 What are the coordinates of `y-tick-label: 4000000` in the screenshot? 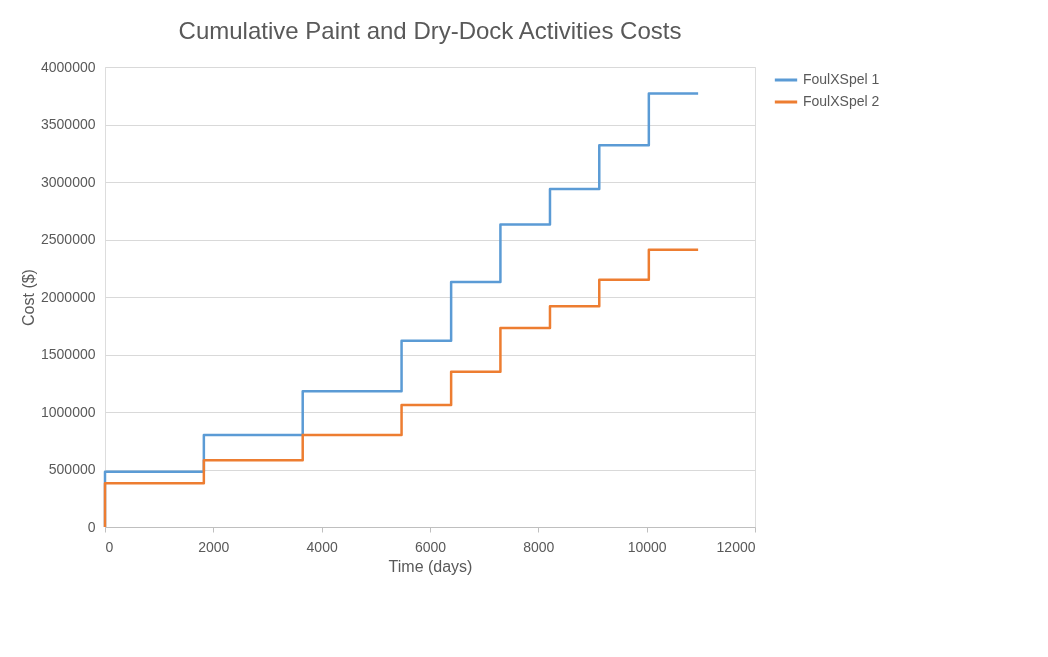 It's located at (68, 66).